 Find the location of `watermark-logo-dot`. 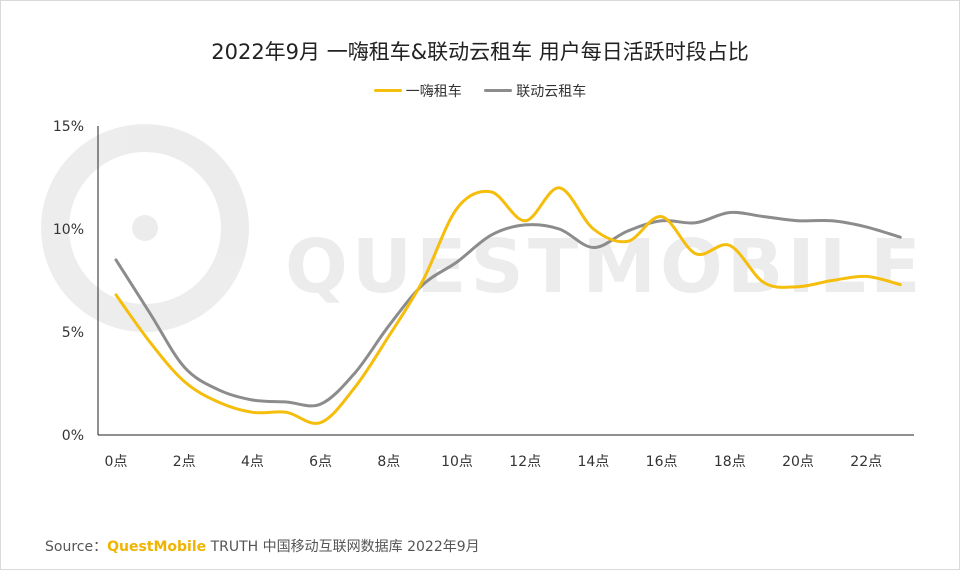

watermark-logo-dot is located at coordinates (145, 228).